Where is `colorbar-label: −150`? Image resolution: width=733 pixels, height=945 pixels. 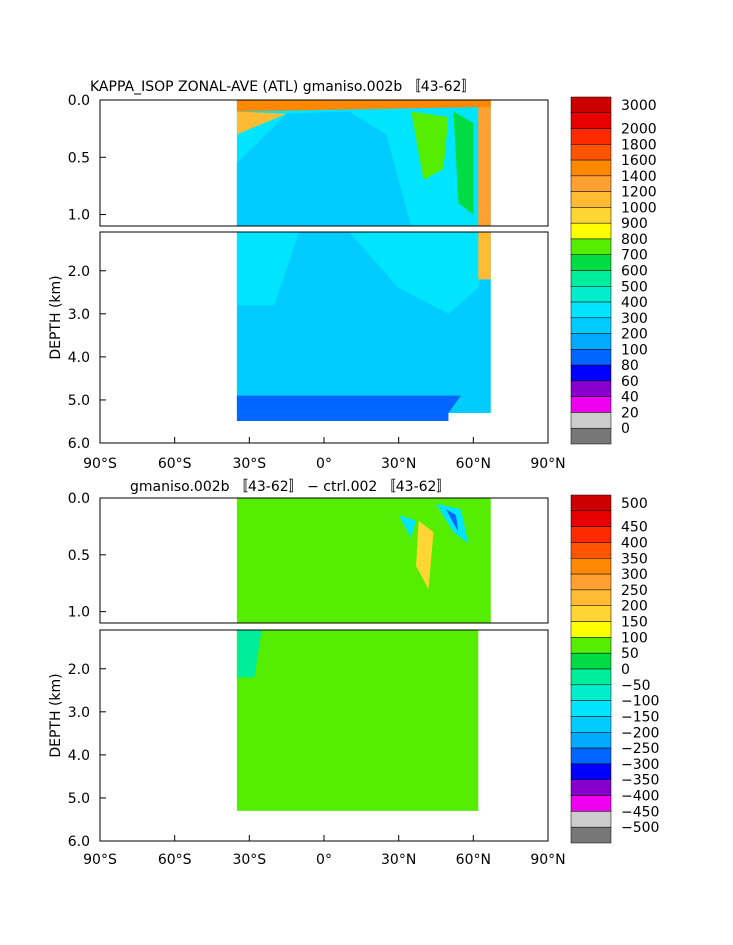 colorbar-label: −150 is located at coordinates (640, 717).